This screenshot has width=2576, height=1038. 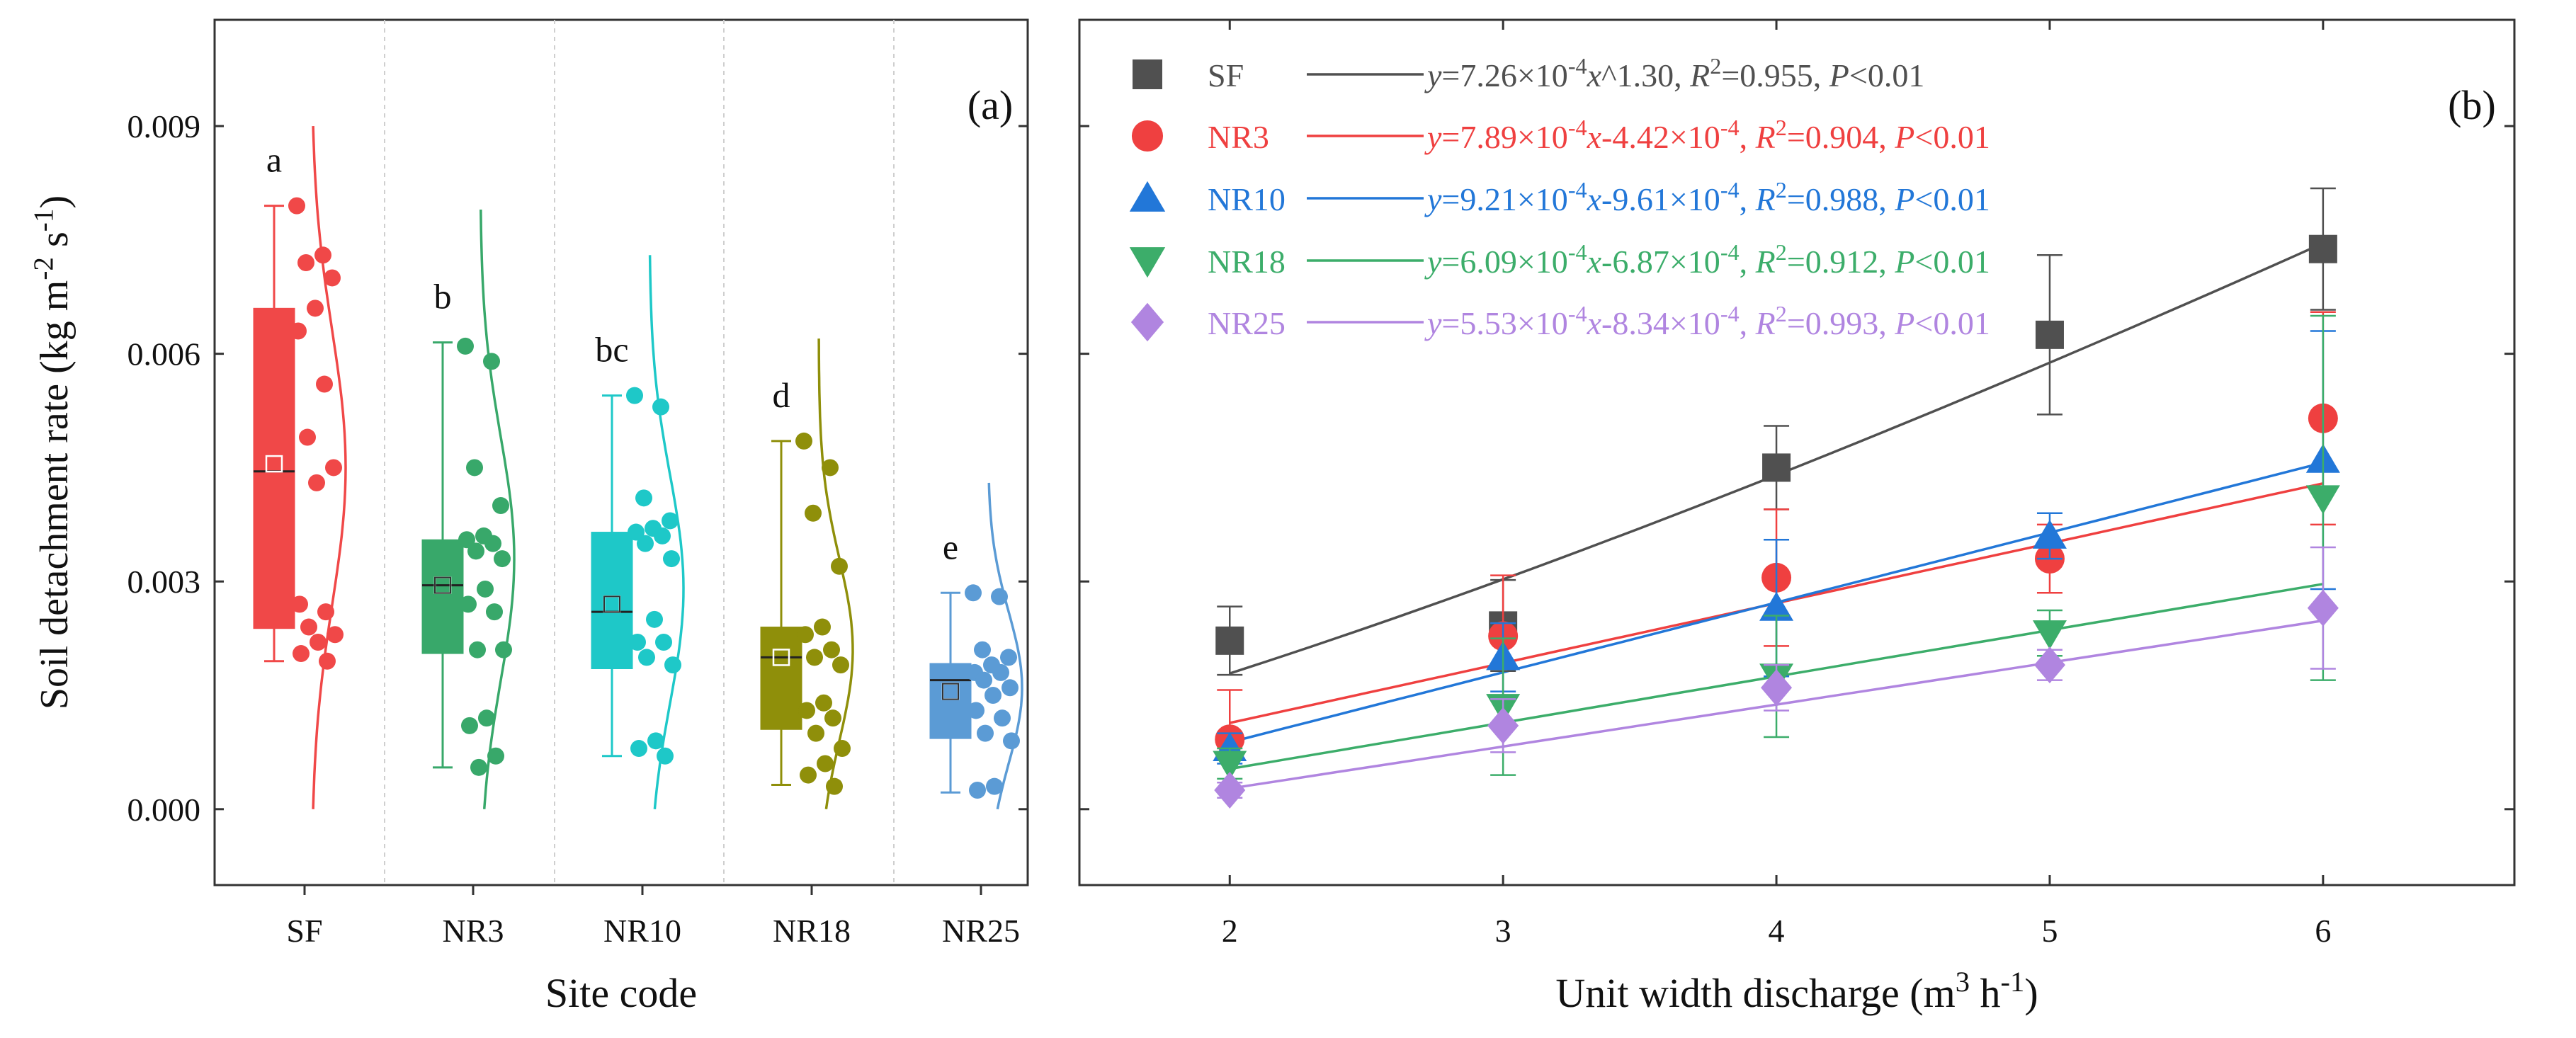 What do you see at coordinates (473, 931) in the screenshot?
I see `x-tick-label: NR3` at bounding box center [473, 931].